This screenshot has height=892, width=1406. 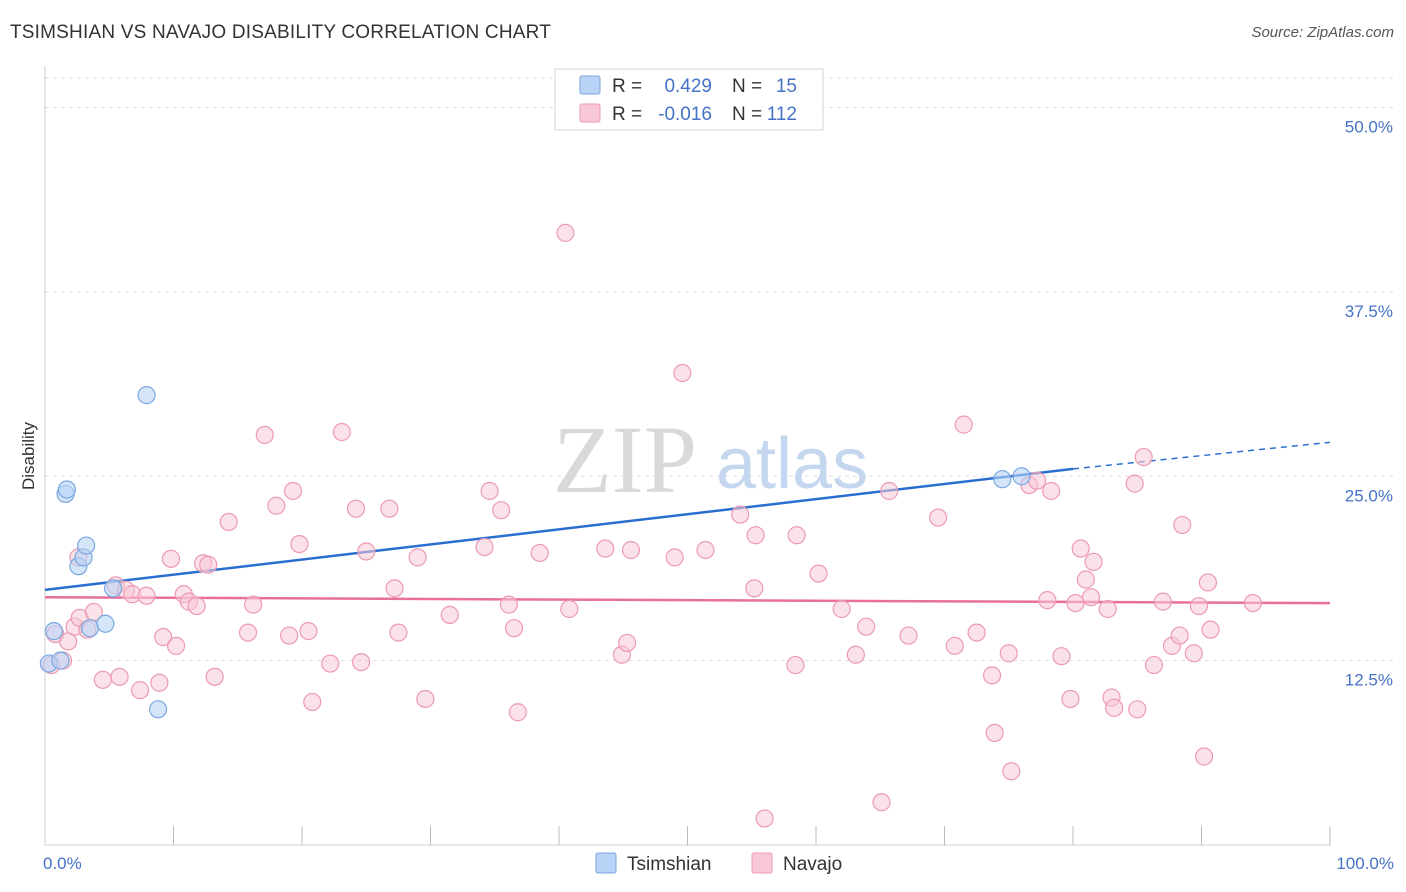 I want to click on tsimshian-trend-line, so click(x=559, y=529).